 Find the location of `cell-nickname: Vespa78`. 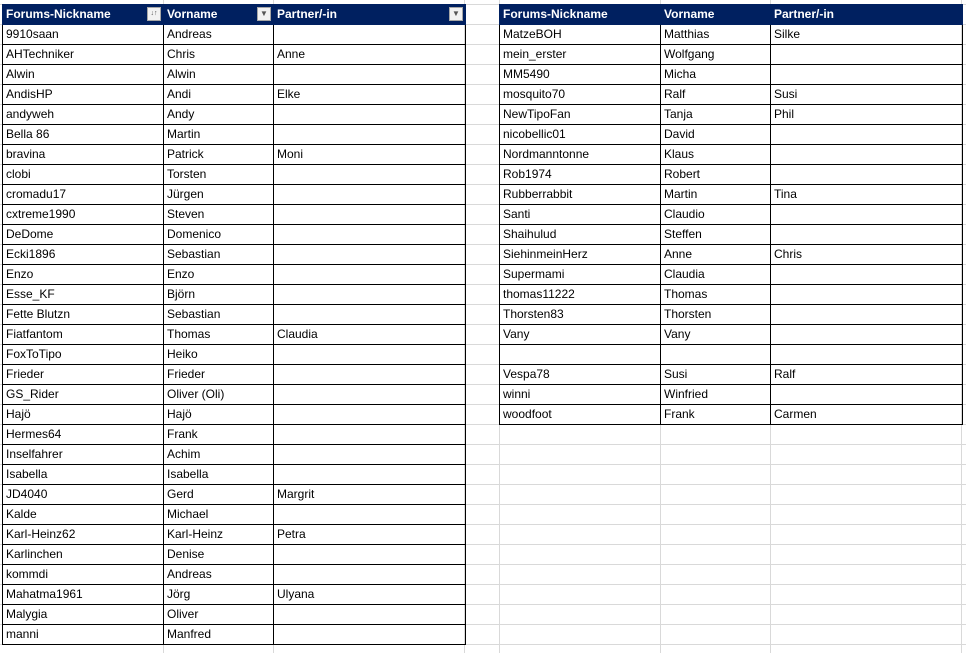

cell-nickname: Vespa78 is located at coordinates (580, 374).